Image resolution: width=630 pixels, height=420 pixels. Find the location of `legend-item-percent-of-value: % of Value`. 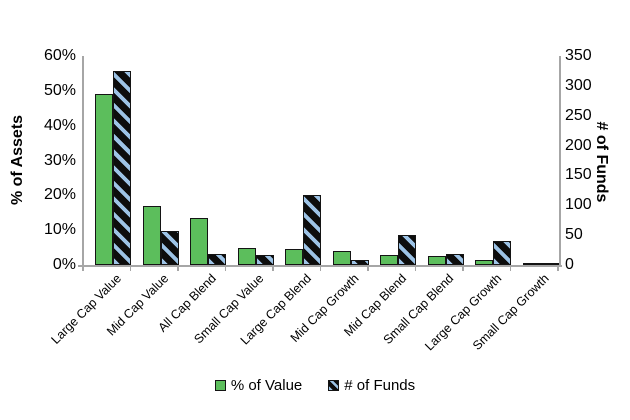

legend-item-percent-of-value: % of Value is located at coordinates (258, 385).